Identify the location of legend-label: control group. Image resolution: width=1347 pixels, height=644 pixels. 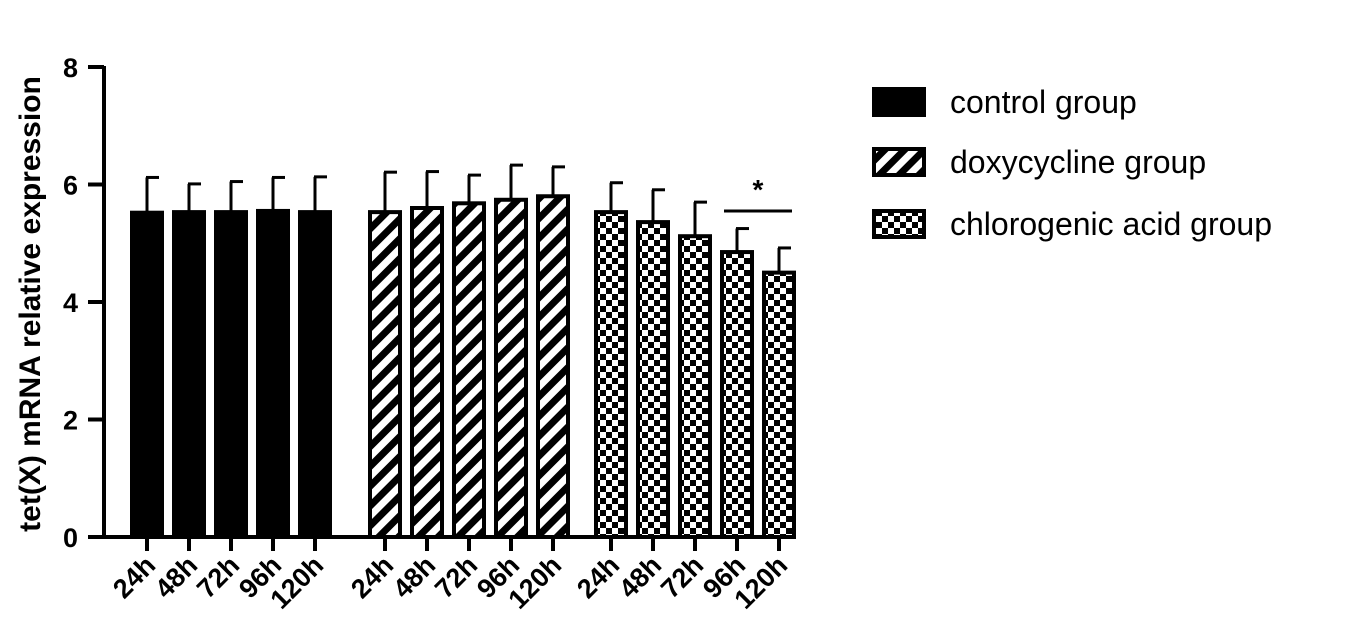
(1043, 102).